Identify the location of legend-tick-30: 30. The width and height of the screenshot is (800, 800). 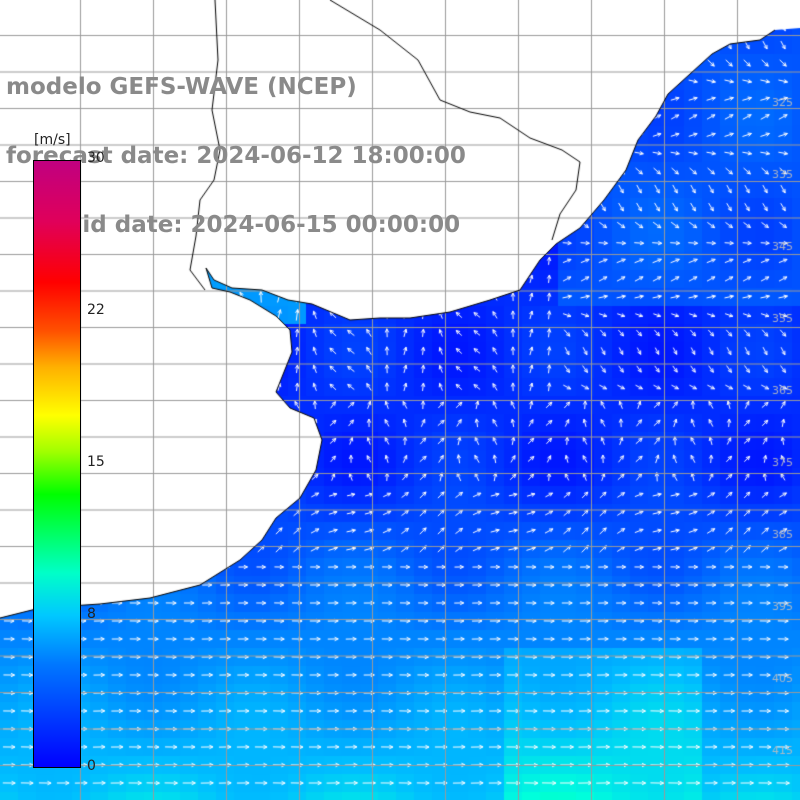
(96, 158).